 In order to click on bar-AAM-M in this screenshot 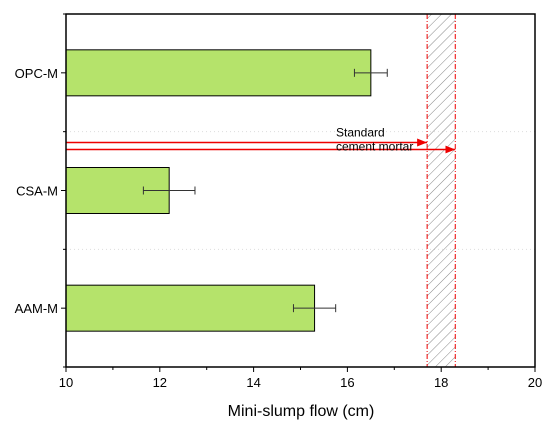, I will do `click(190, 308)`.